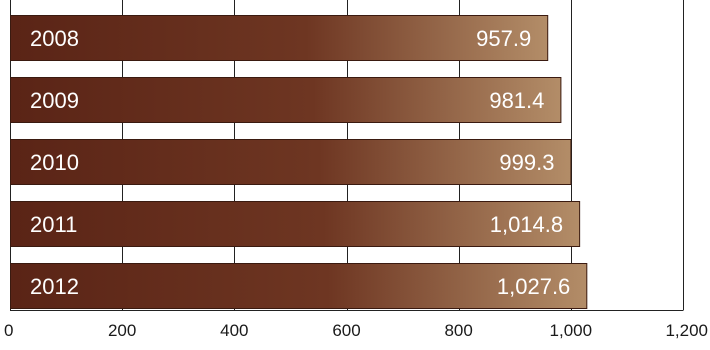 The width and height of the screenshot is (710, 350). Describe the element at coordinates (571, 330) in the screenshot. I see `x-tick-label-1,000: 1,000` at that location.